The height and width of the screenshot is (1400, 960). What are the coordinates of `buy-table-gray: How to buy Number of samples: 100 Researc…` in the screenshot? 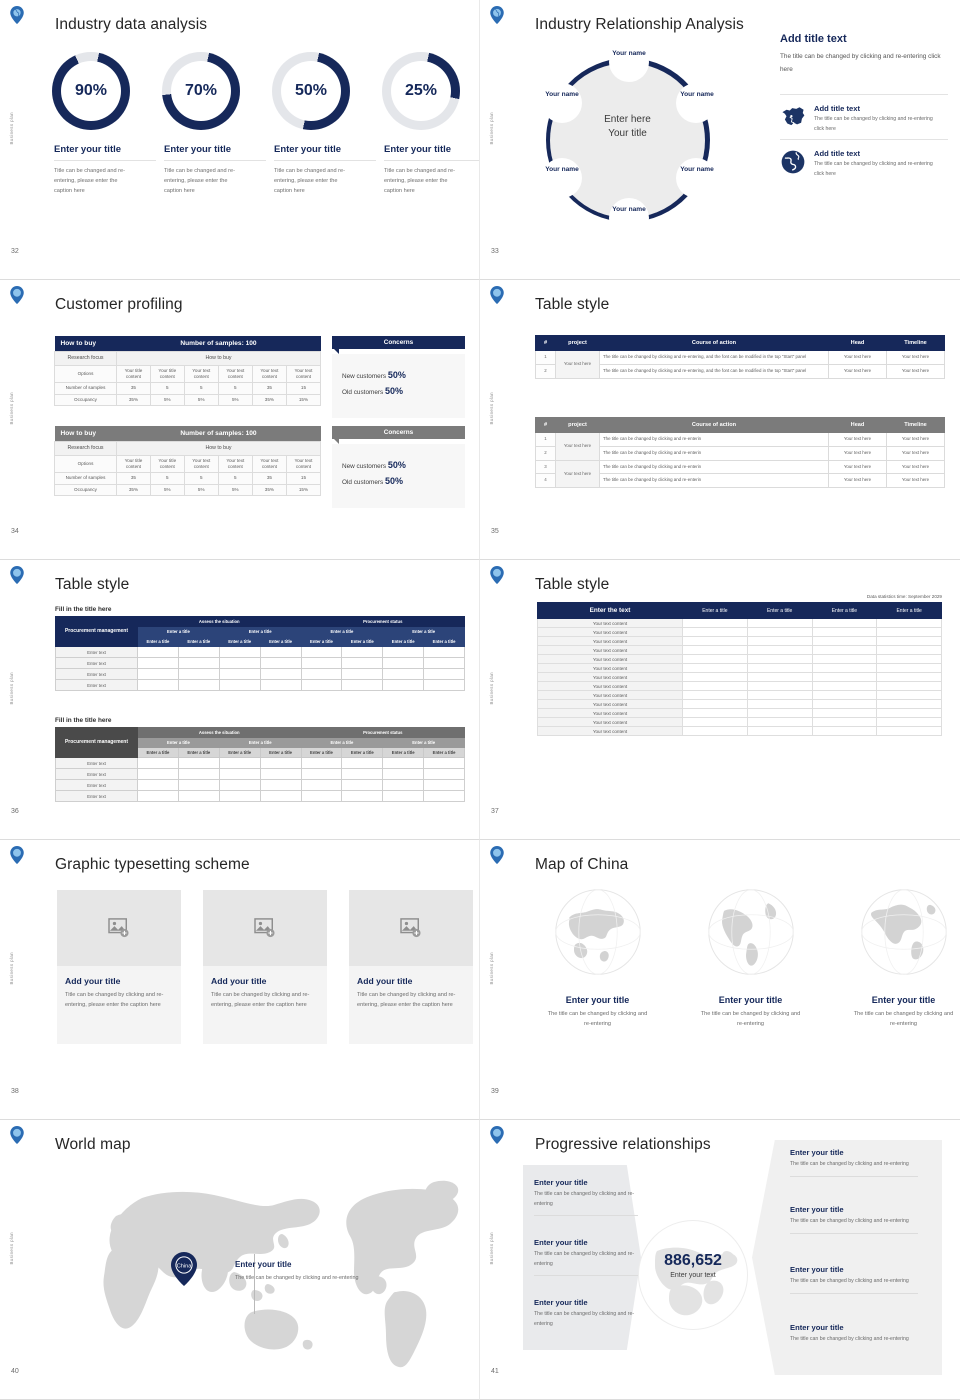 It's located at (188, 461).